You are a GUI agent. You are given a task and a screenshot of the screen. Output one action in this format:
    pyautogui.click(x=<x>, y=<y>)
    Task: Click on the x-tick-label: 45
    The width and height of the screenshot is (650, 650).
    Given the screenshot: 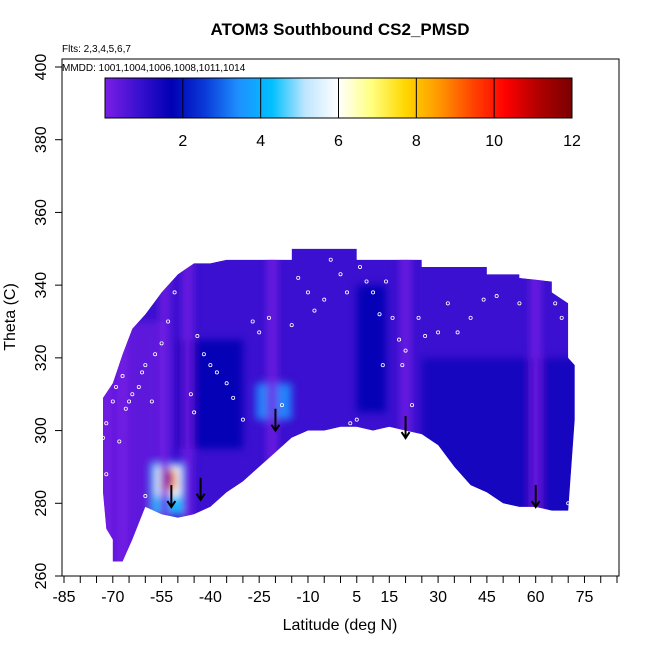 What is the action you would take?
    pyautogui.click(x=487, y=597)
    